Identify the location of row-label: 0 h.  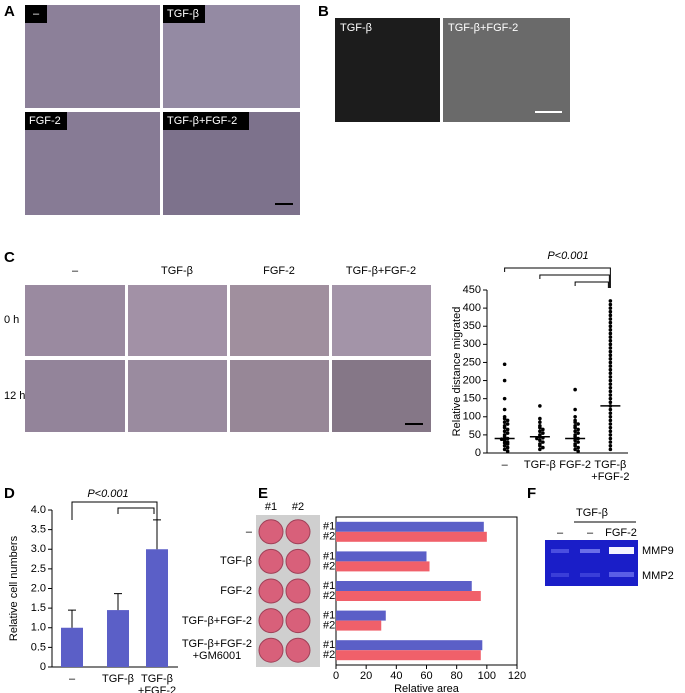
(11, 320).